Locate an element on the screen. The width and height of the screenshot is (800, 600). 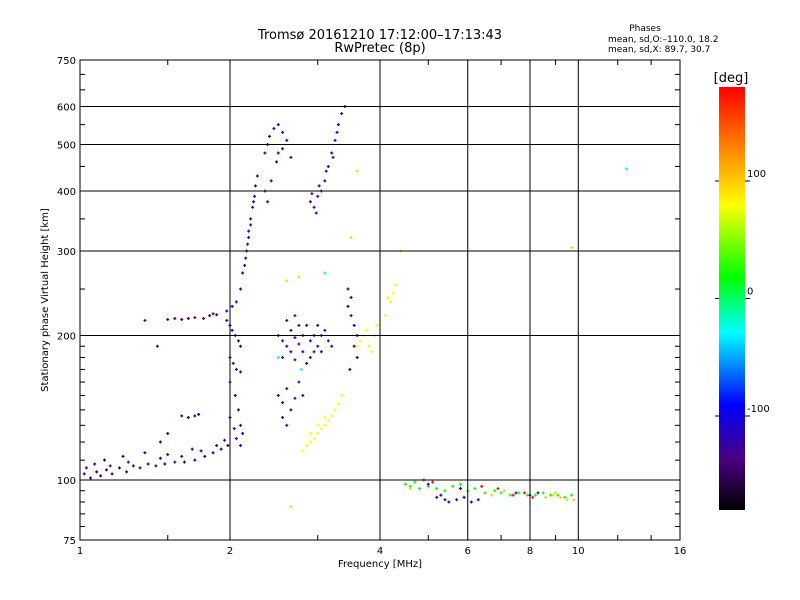
chart-subtitle: RwPretec (8p) is located at coordinates (379, 48).